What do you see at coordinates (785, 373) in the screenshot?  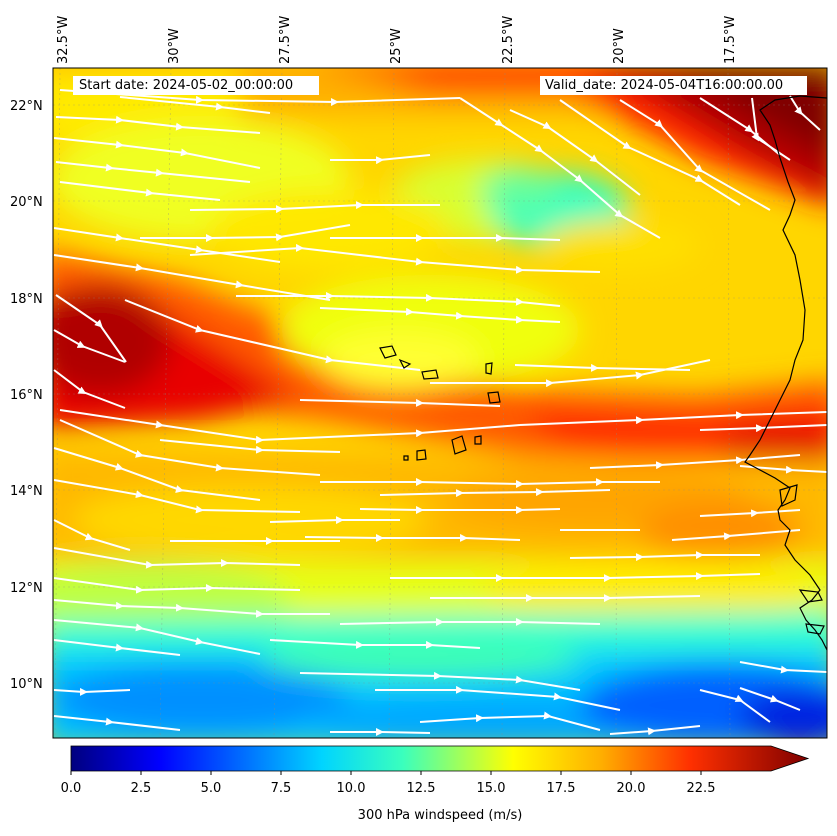 I see `west-africa-coastline` at bounding box center [785, 373].